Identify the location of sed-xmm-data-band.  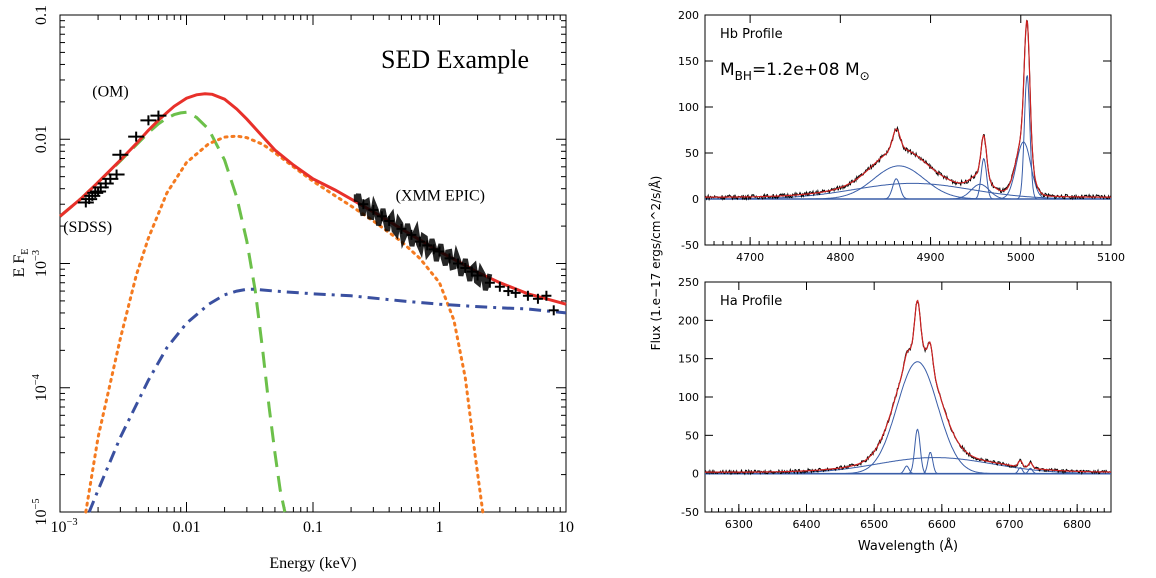
(423, 242).